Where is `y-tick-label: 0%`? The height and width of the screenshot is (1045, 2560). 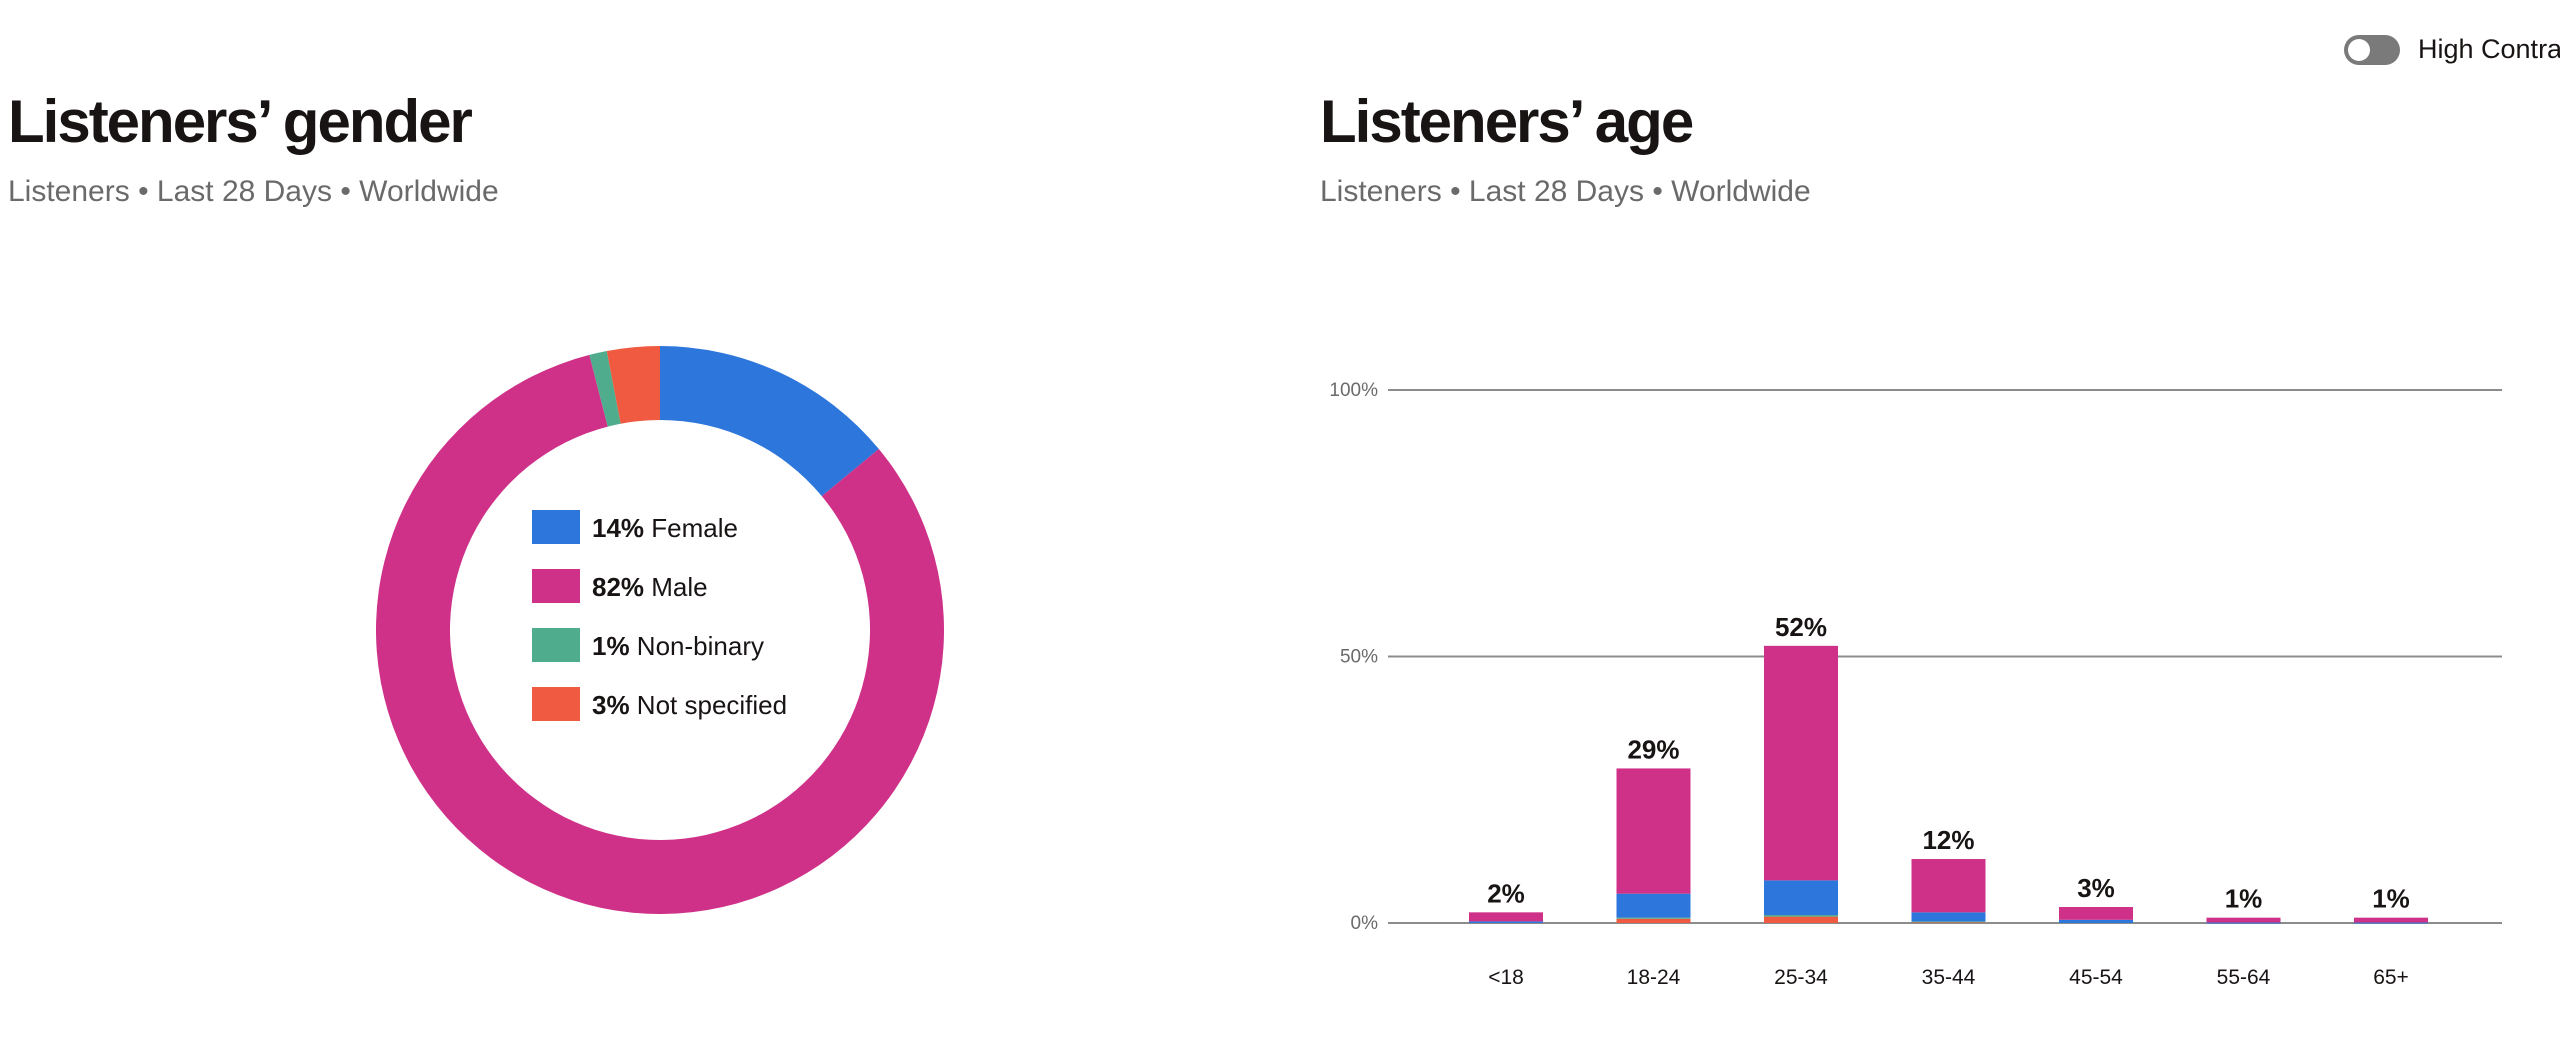
y-tick-label: 0% is located at coordinates (1365, 923).